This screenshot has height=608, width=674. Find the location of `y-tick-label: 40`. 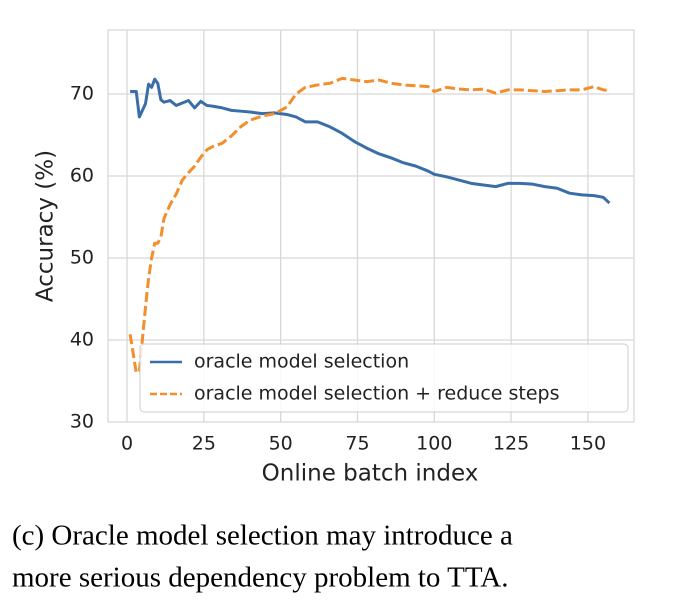

y-tick-label: 40 is located at coordinates (82, 339).